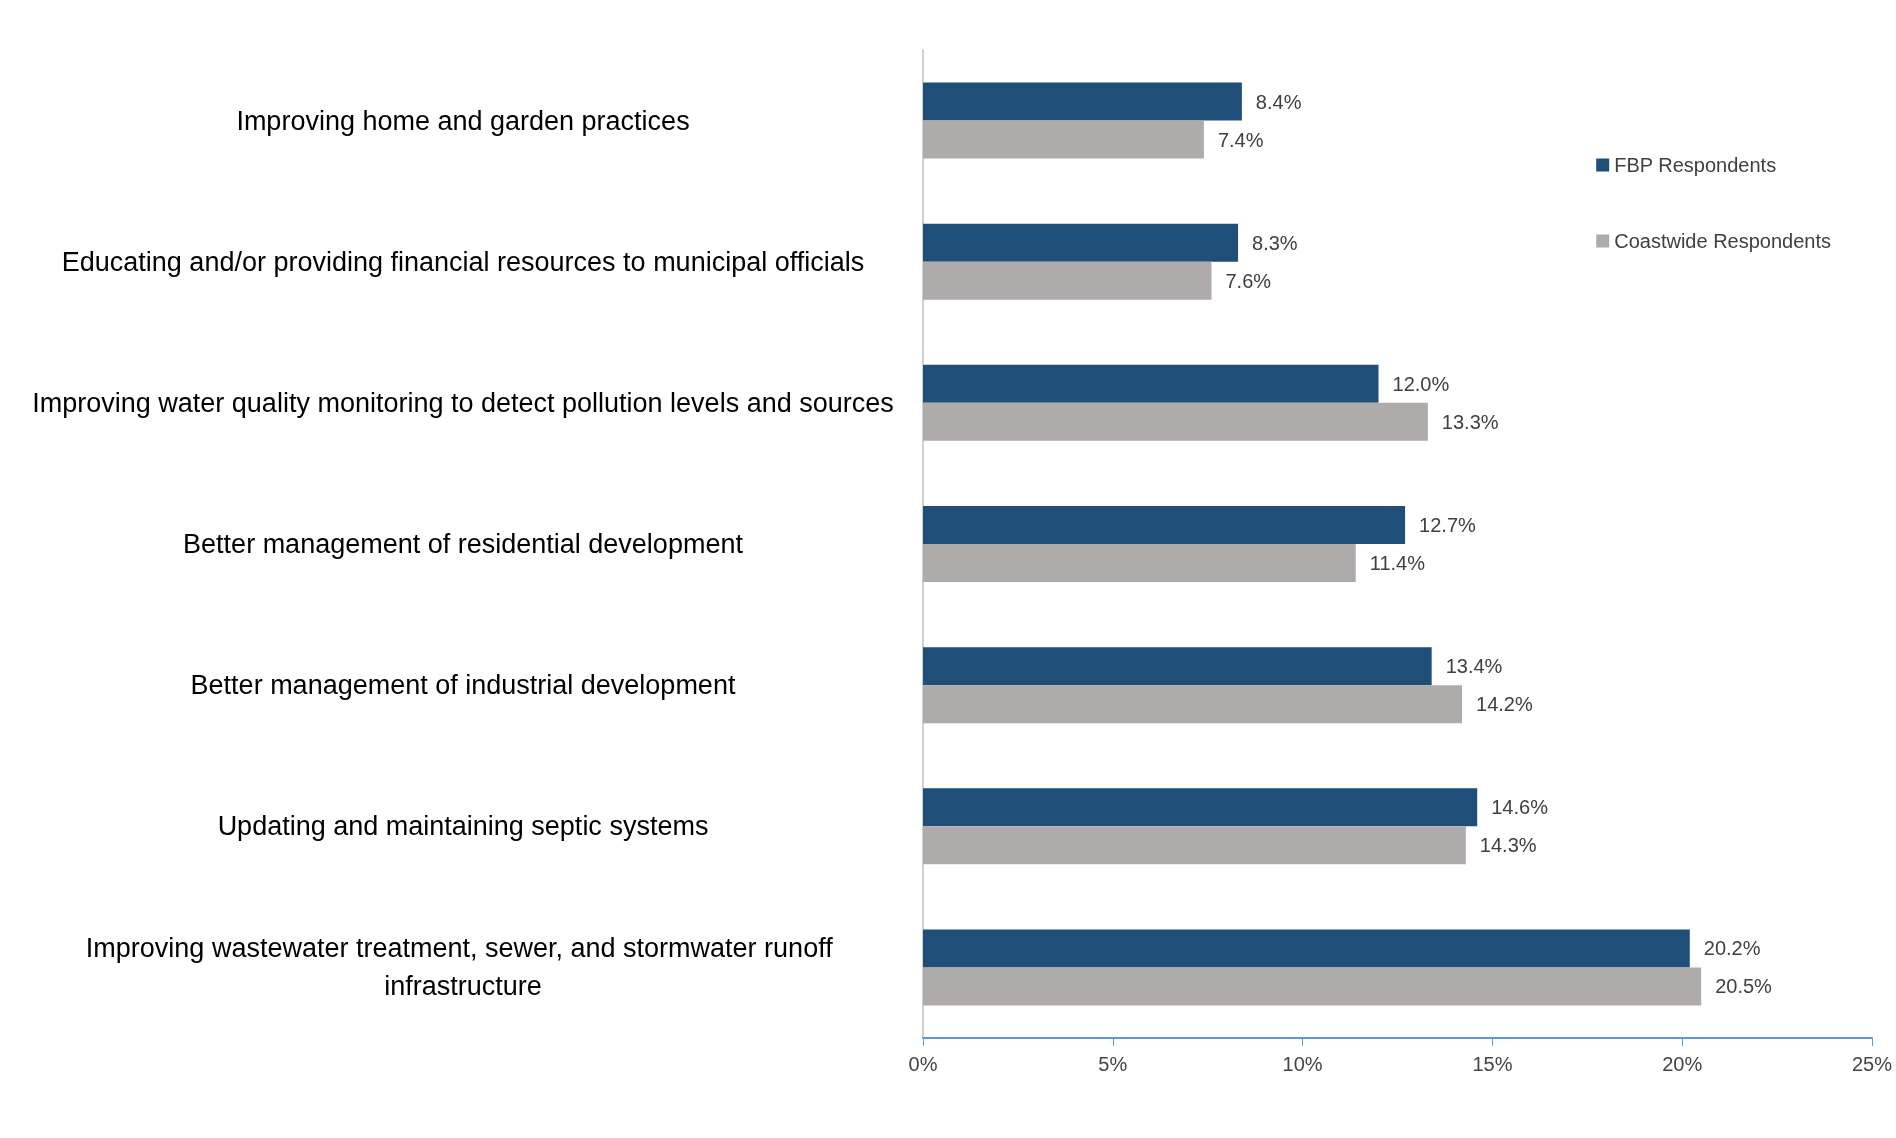 The height and width of the screenshot is (1138, 1896). What do you see at coordinates (1113, 1064) in the screenshot?
I see `x-tick-label: 5%` at bounding box center [1113, 1064].